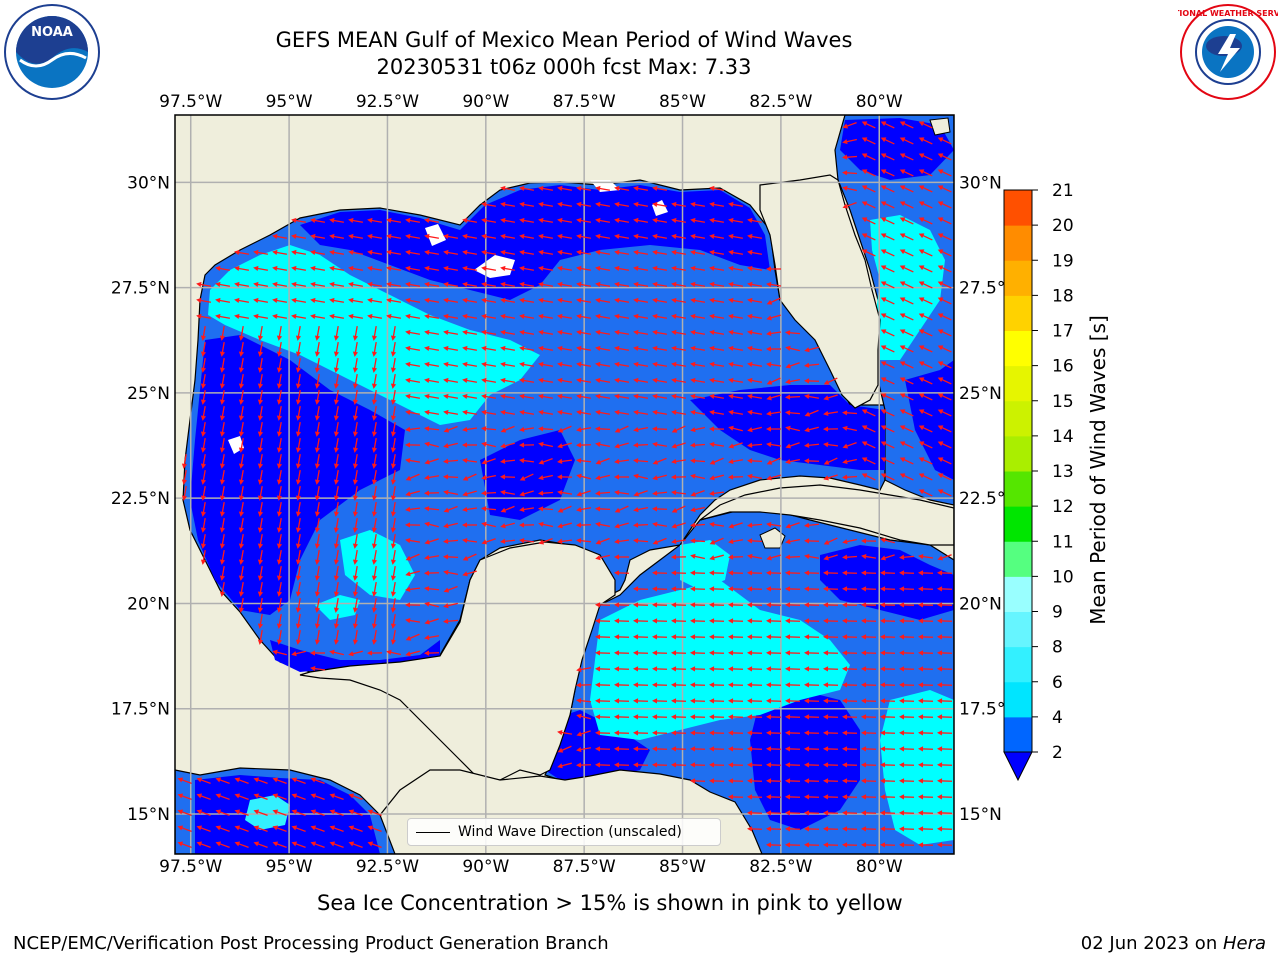 The height and width of the screenshot is (960, 1280). I want to click on lon-label-top: 82.5°W, so click(780, 102).